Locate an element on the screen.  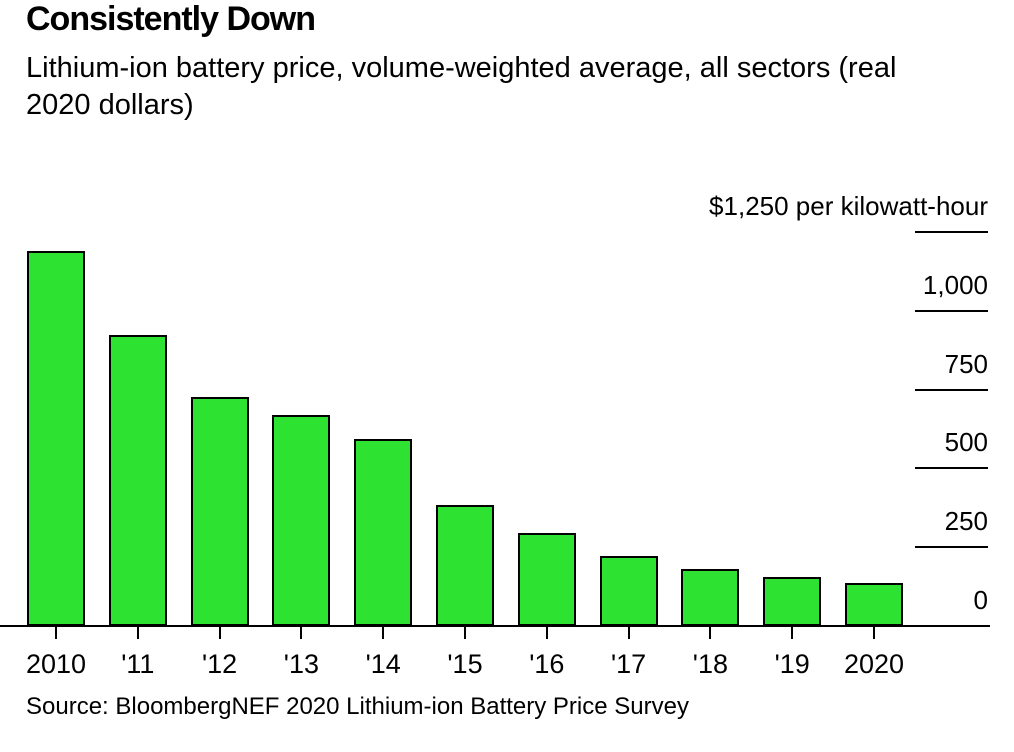
x-axis-label-19: '19 is located at coordinates (792, 664).